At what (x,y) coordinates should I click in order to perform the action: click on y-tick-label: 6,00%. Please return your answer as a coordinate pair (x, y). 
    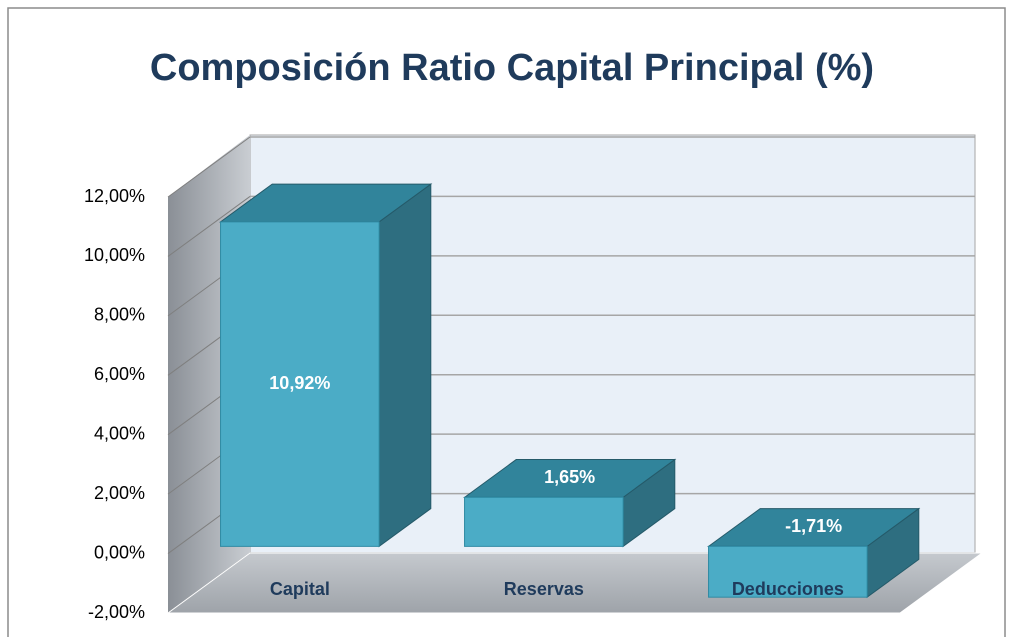
    Looking at the image, I should click on (119, 374).